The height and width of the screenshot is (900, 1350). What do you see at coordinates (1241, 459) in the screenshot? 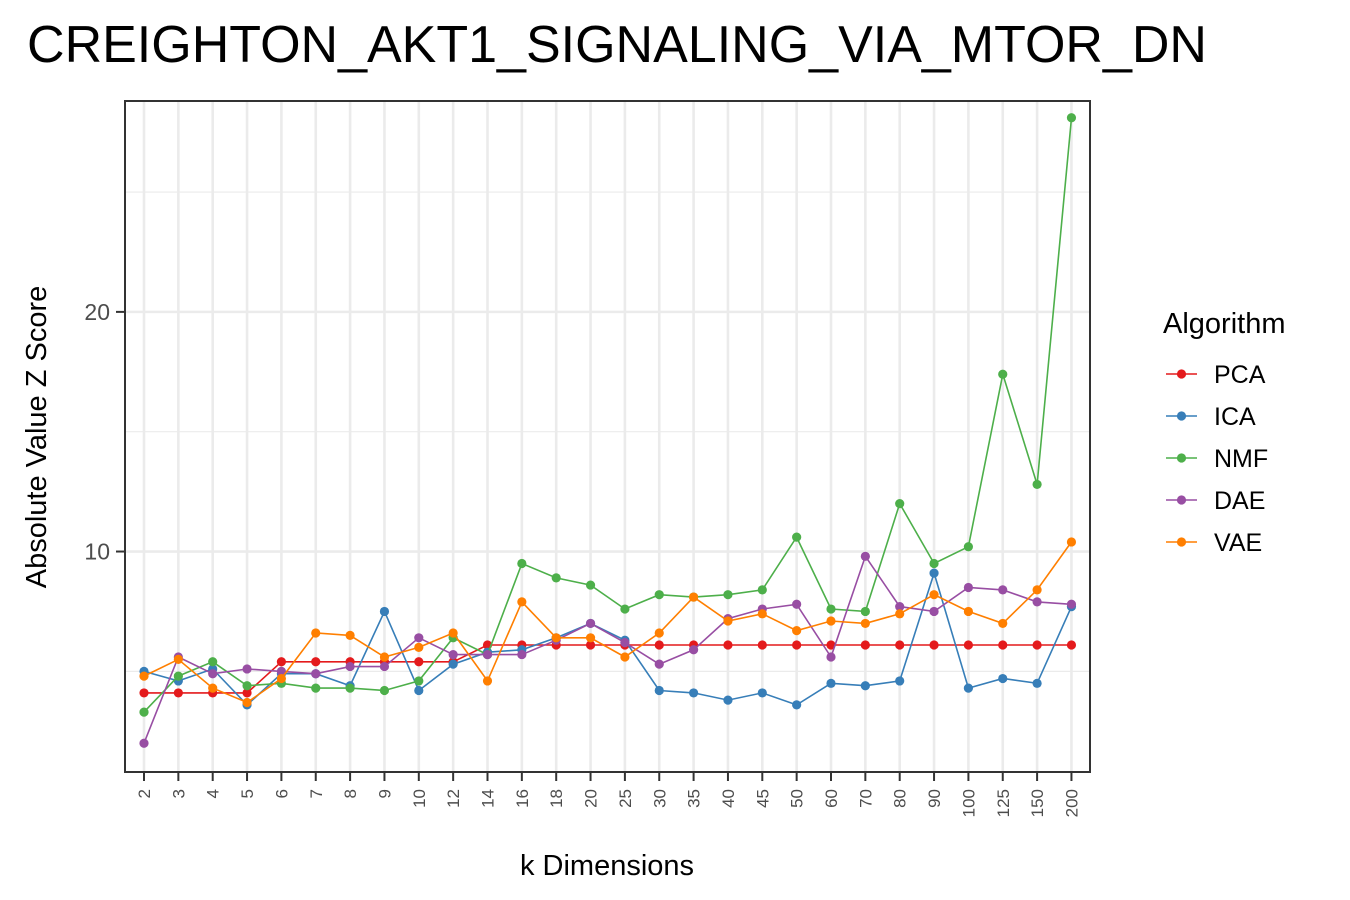
I see `legend-label: NMF` at bounding box center [1241, 459].